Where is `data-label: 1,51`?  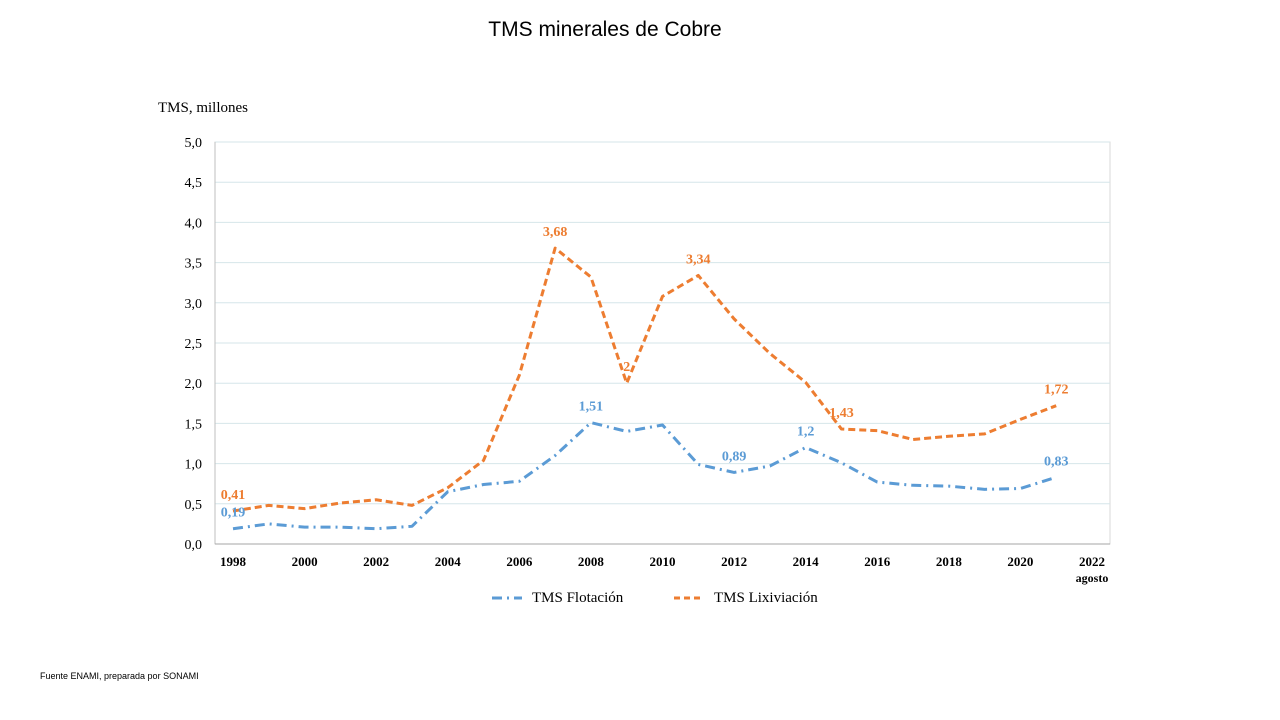
data-label: 1,51 is located at coordinates (591, 407).